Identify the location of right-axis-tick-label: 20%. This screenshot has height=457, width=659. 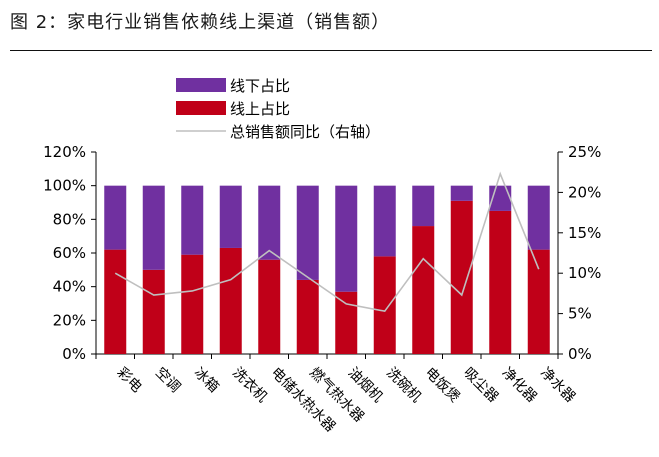
(584, 192).